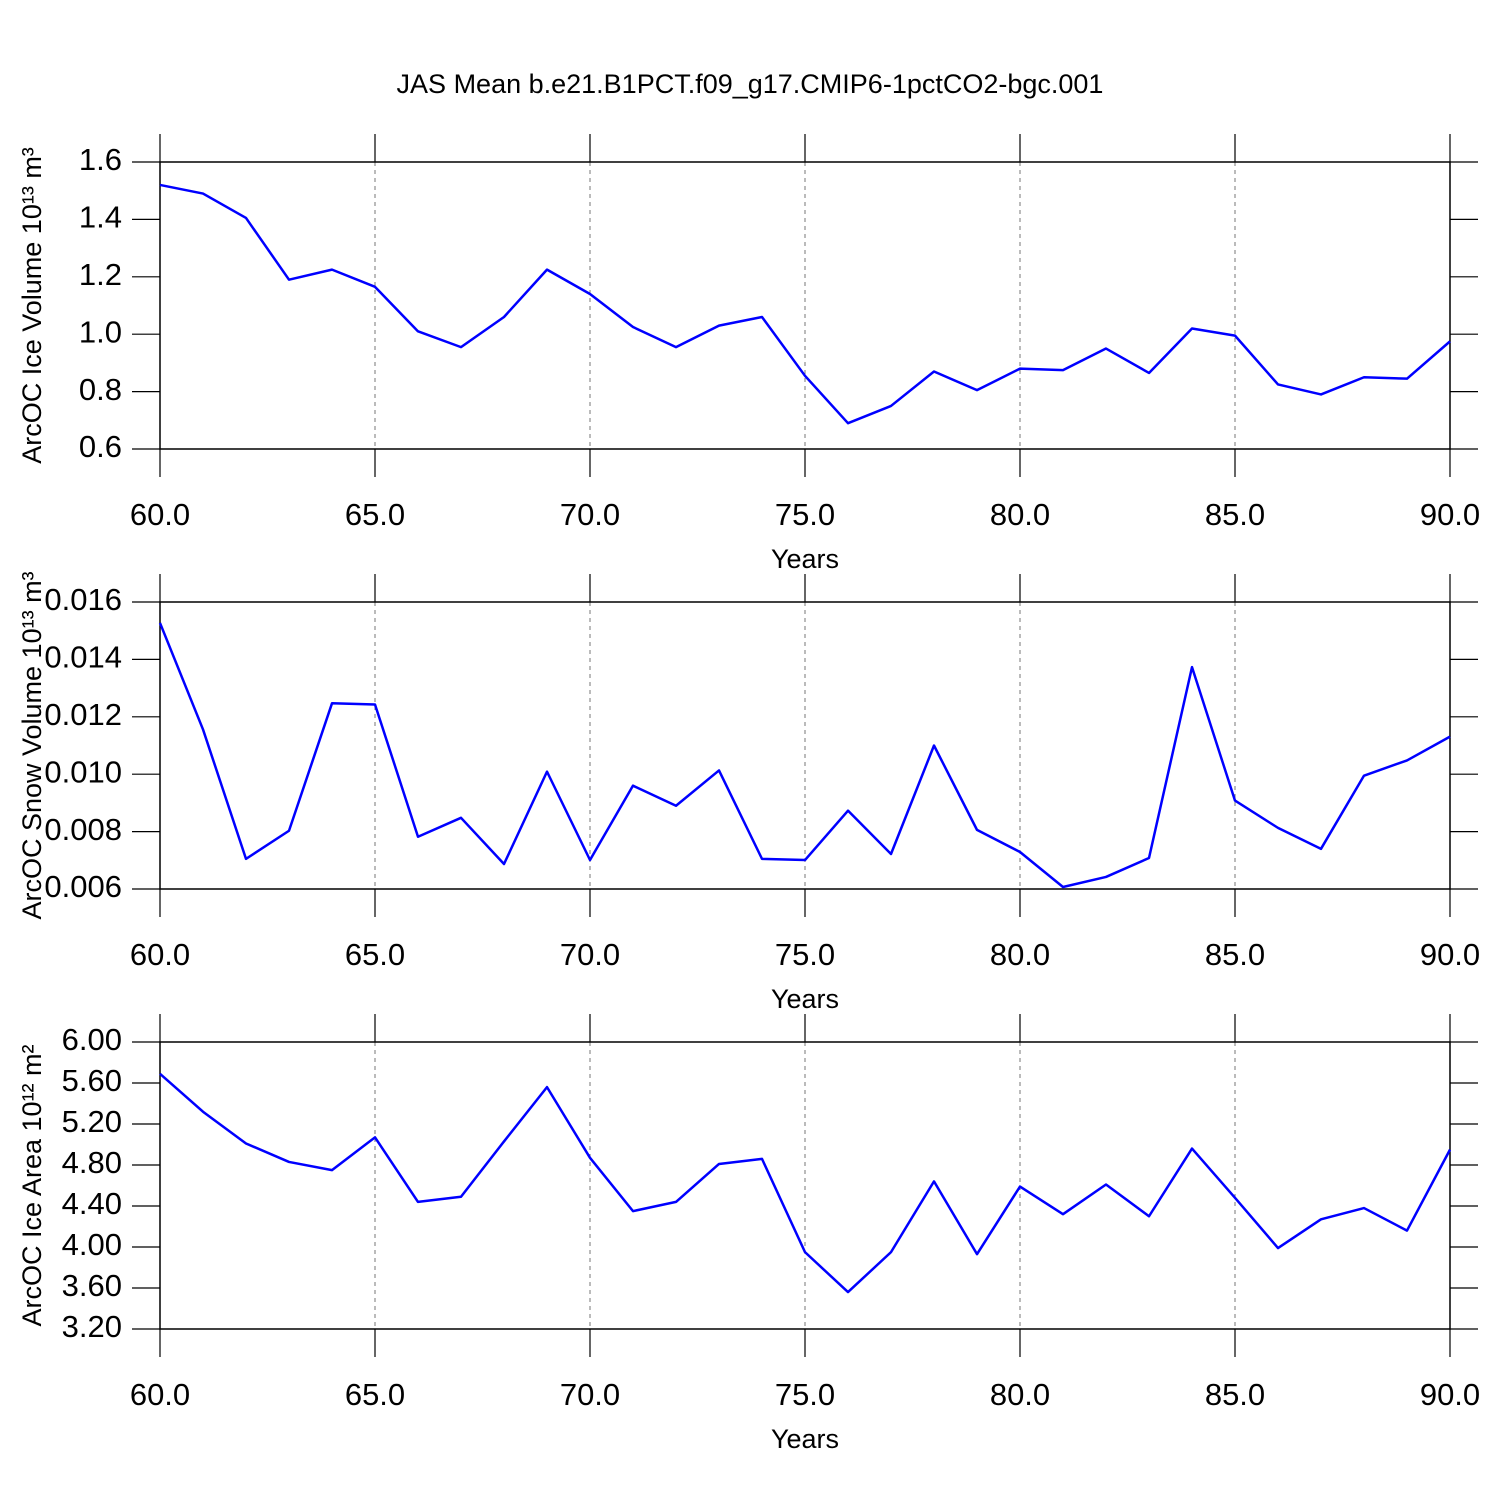 The width and height of the screenshot is (1500, 1500). Describe the element at coordinates (92, 1162) in the screenshot. I see `y-tick-label: 4.80` at that location.